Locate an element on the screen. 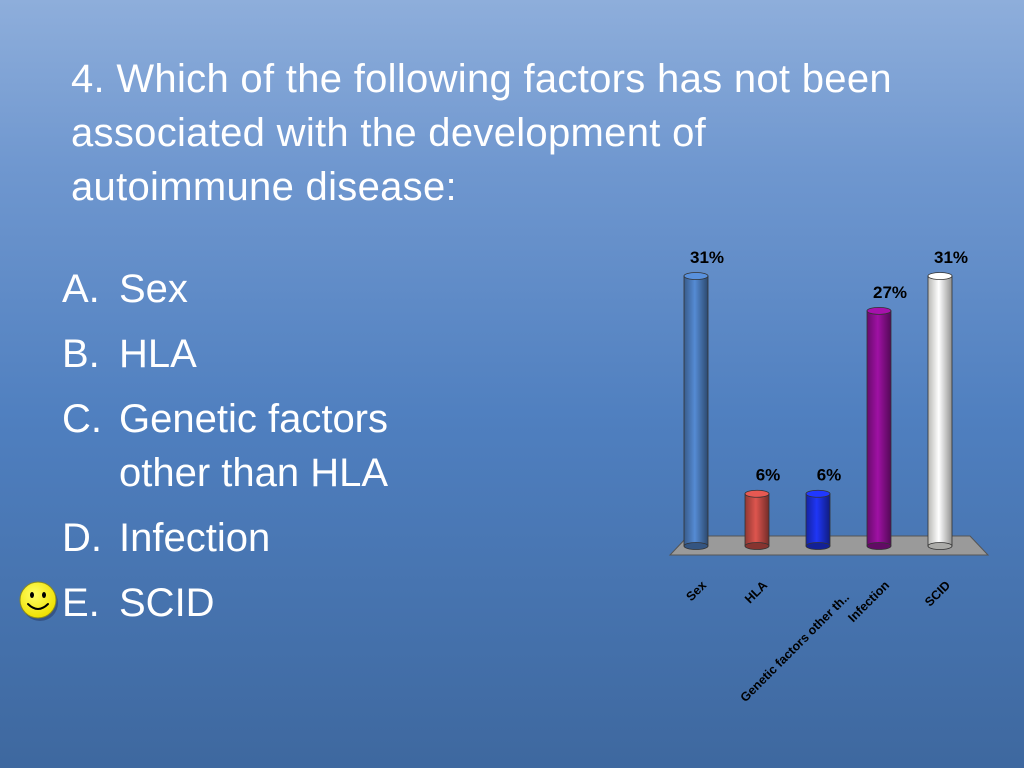  title-line: autoimmune disease: is located at coordinates (264, 187).